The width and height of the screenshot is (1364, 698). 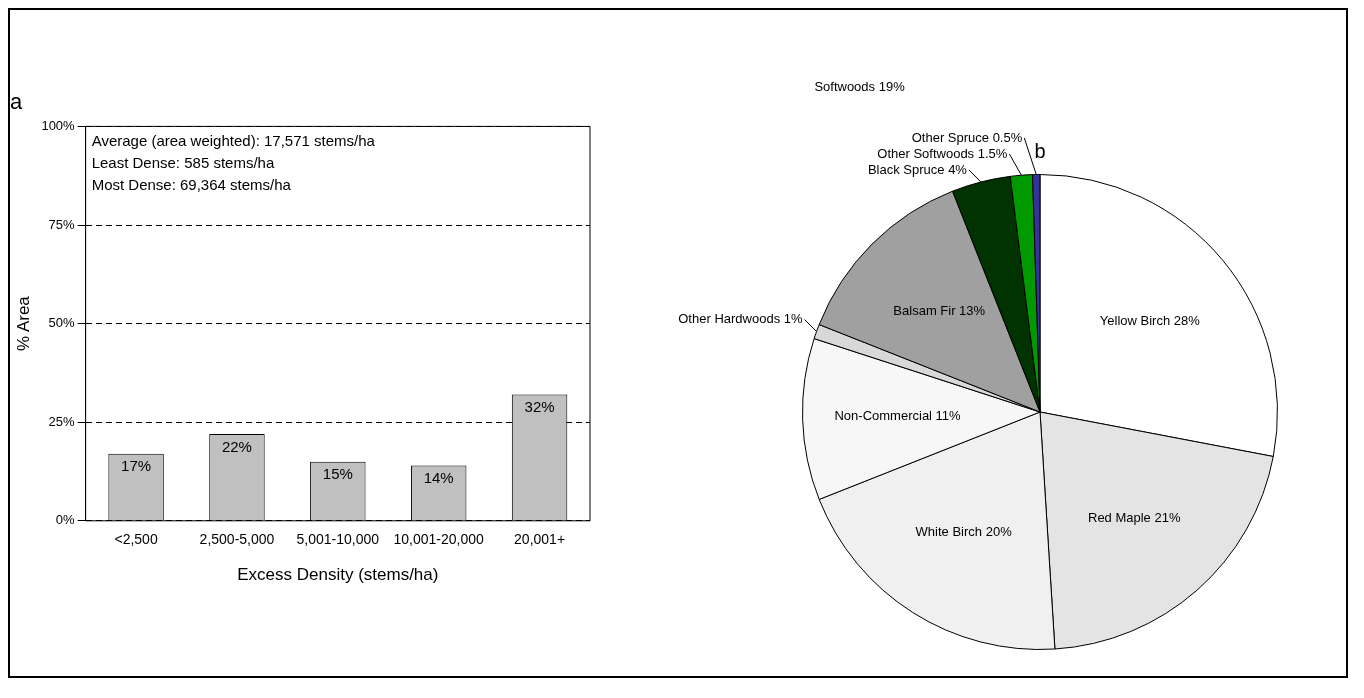 What do you see at coordinates (338, 575) in the screenshot?
I see `x-axis-title: Excess Density (stems/ha)` at bounding box center [338, 575].